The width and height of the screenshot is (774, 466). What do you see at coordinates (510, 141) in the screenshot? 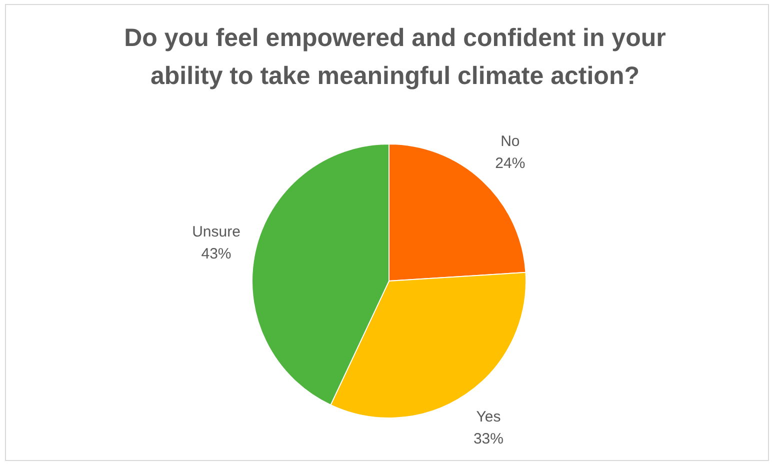
I see `slice-label: No` at bounding box center [510, 141].